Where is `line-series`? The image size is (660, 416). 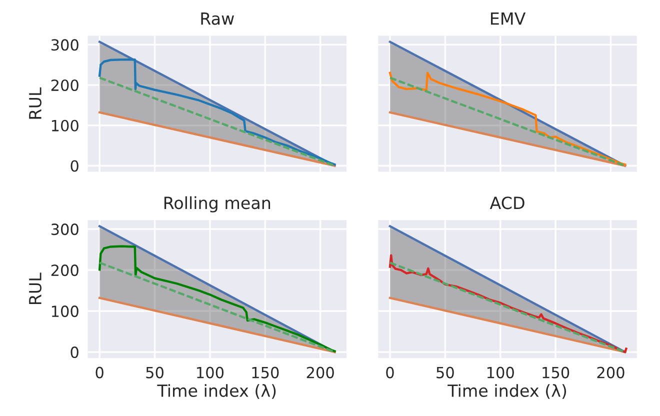 line-series is located at coordinates (217, 298).